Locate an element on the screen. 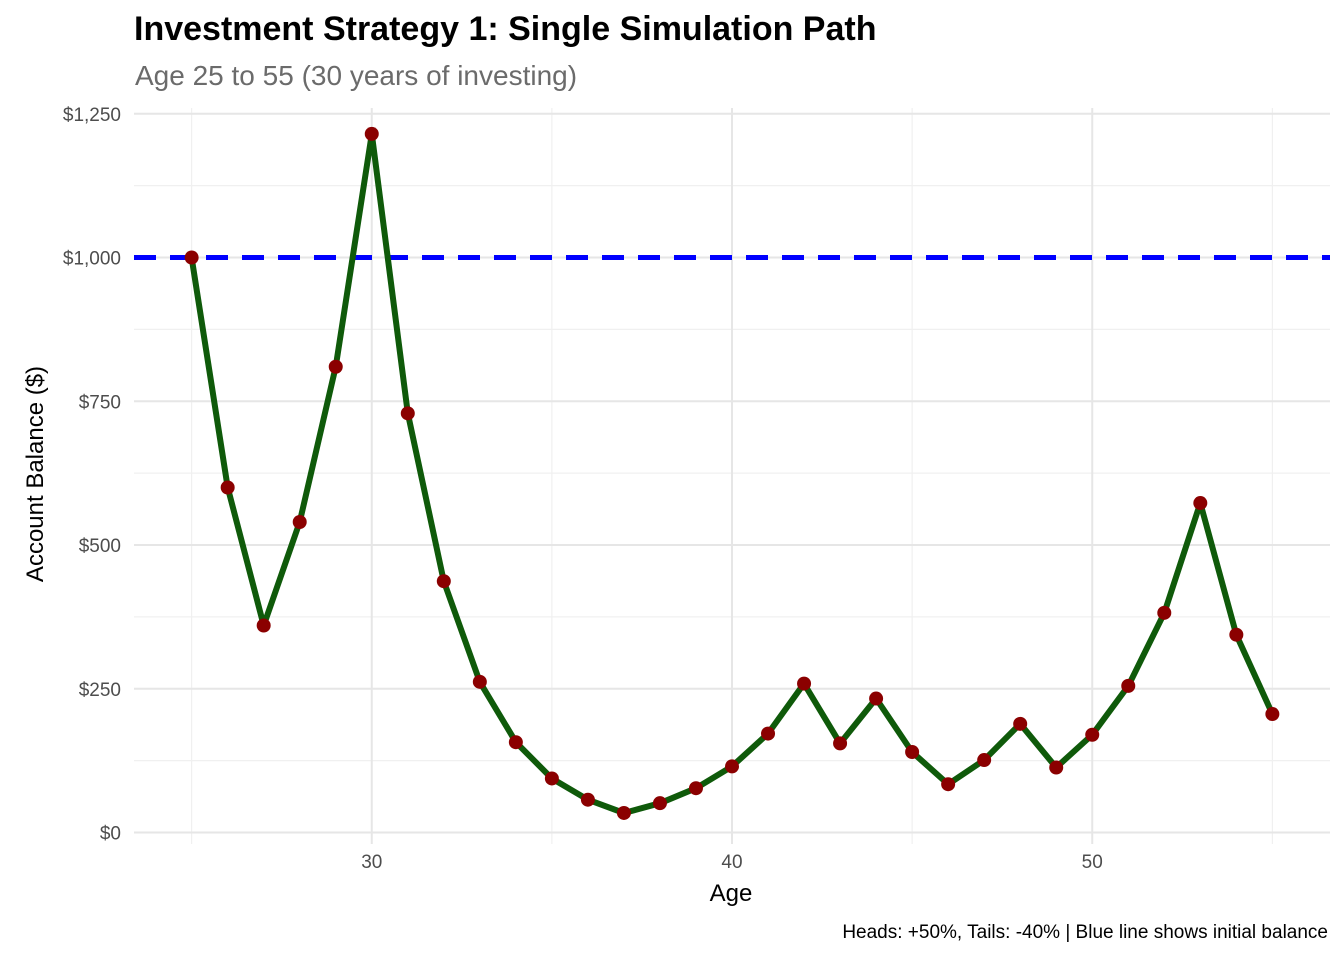 This screenshot has width=1344, height=960. y-tick-label: $750 is located at coordinates (100, 402).